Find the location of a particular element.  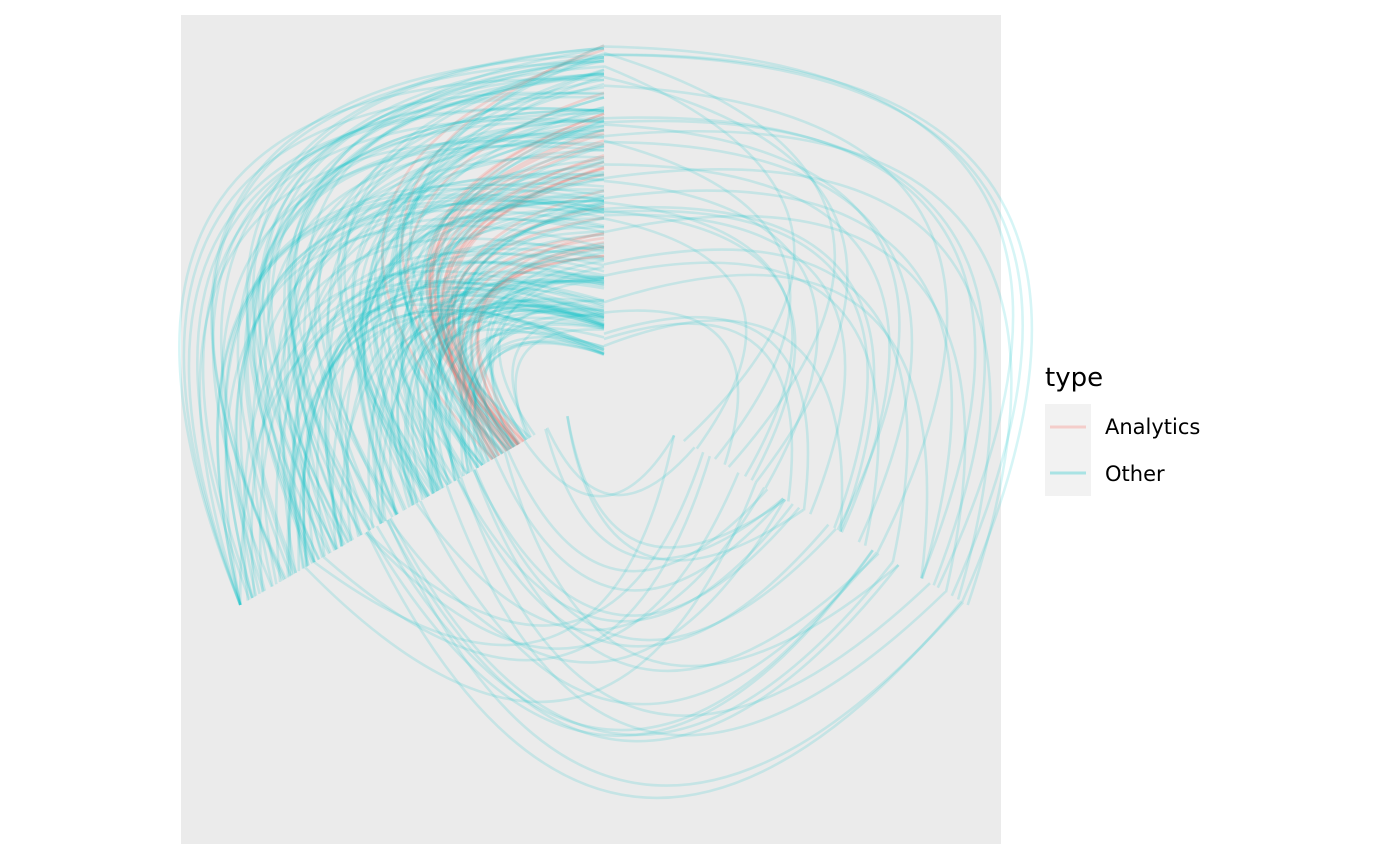

legend-key-analytics is located at coordinates (1068, 427).